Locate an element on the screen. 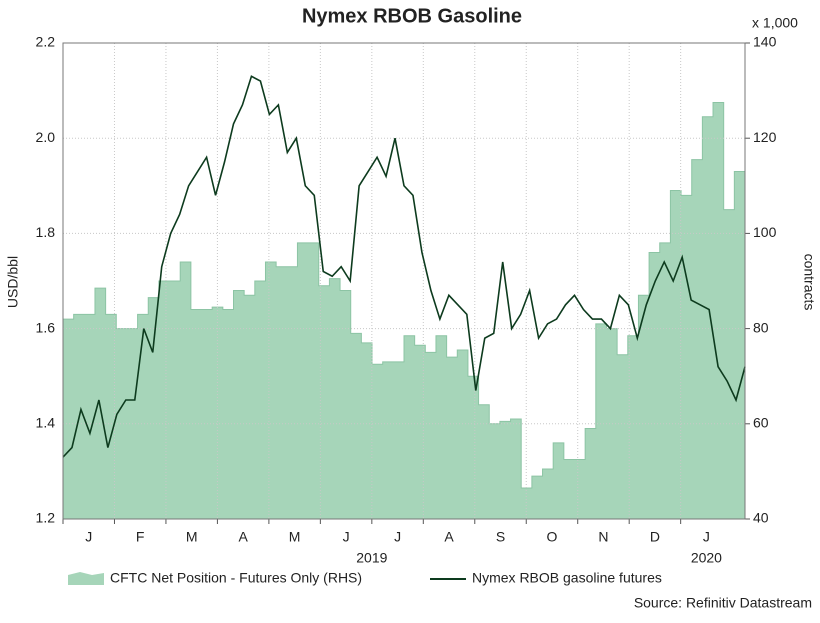  x-tick-label: S is located at coordinates (500, 537).